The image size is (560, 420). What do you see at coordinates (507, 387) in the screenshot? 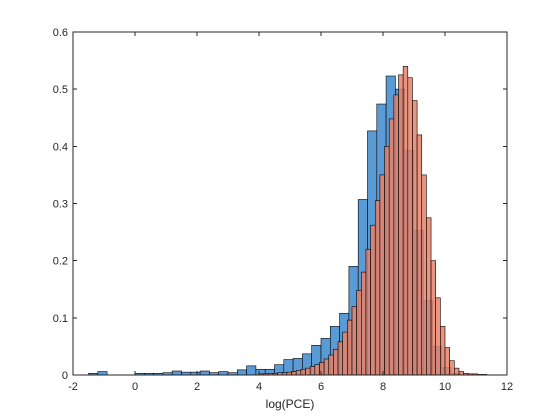
I see `x-tick-label: 12` at bounding box center [507, 387].